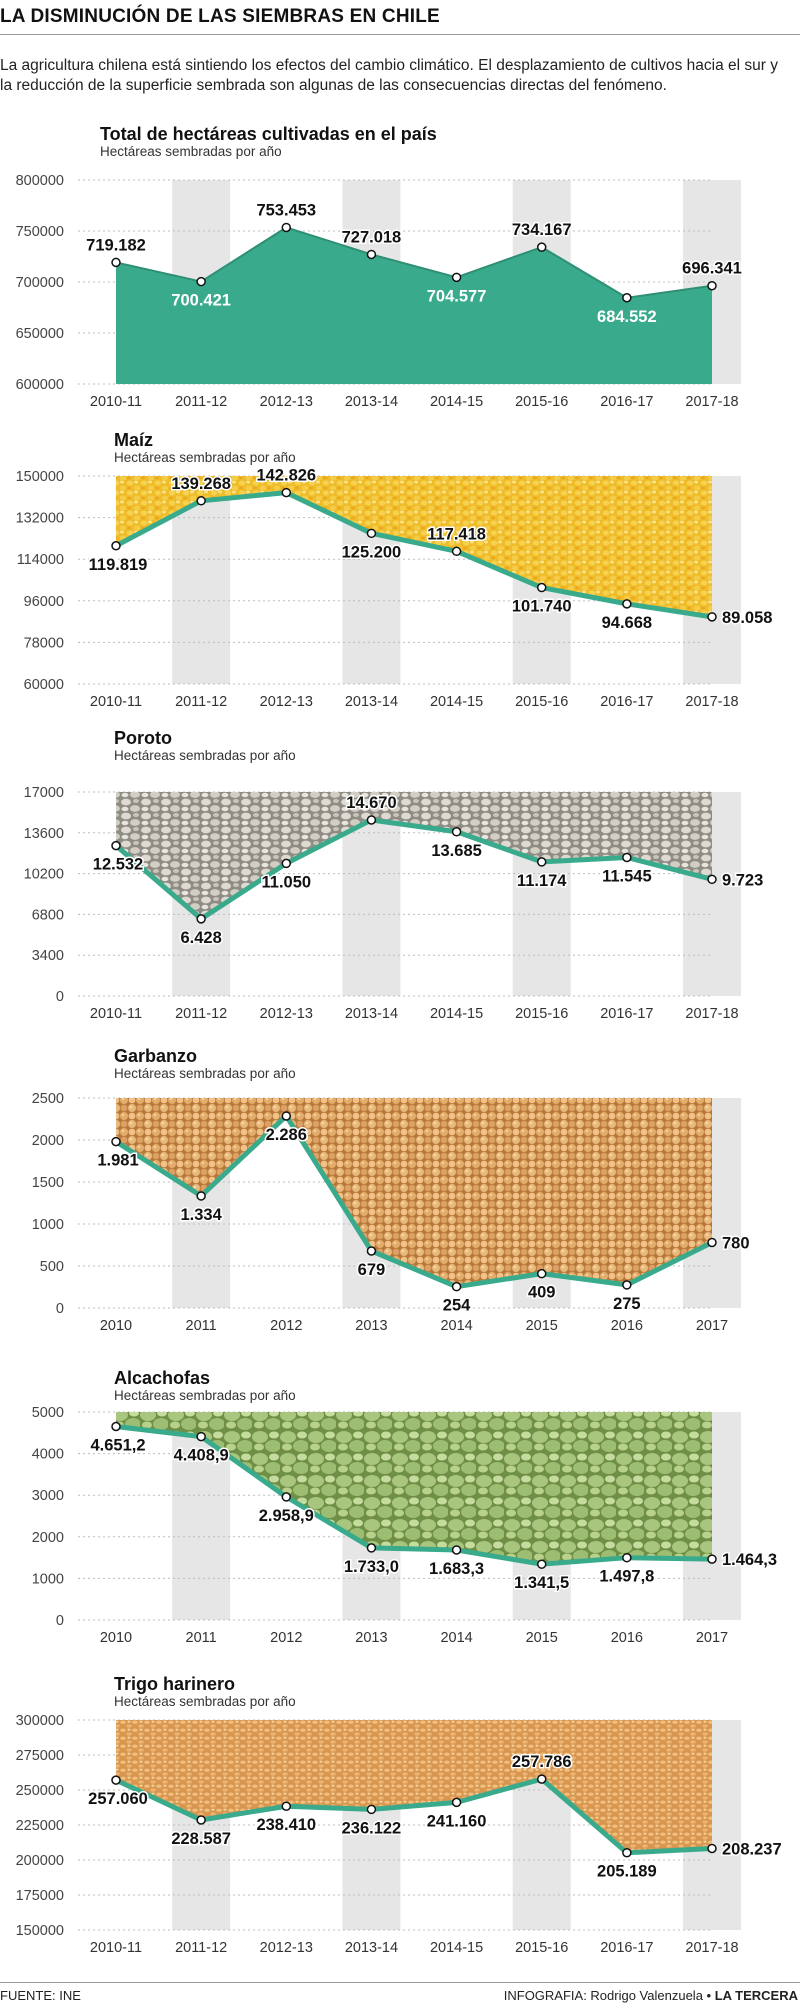  Describe the element at coordinates (286, 1326) in the screenshot. I see `x-tick-label: 2012` at that location.